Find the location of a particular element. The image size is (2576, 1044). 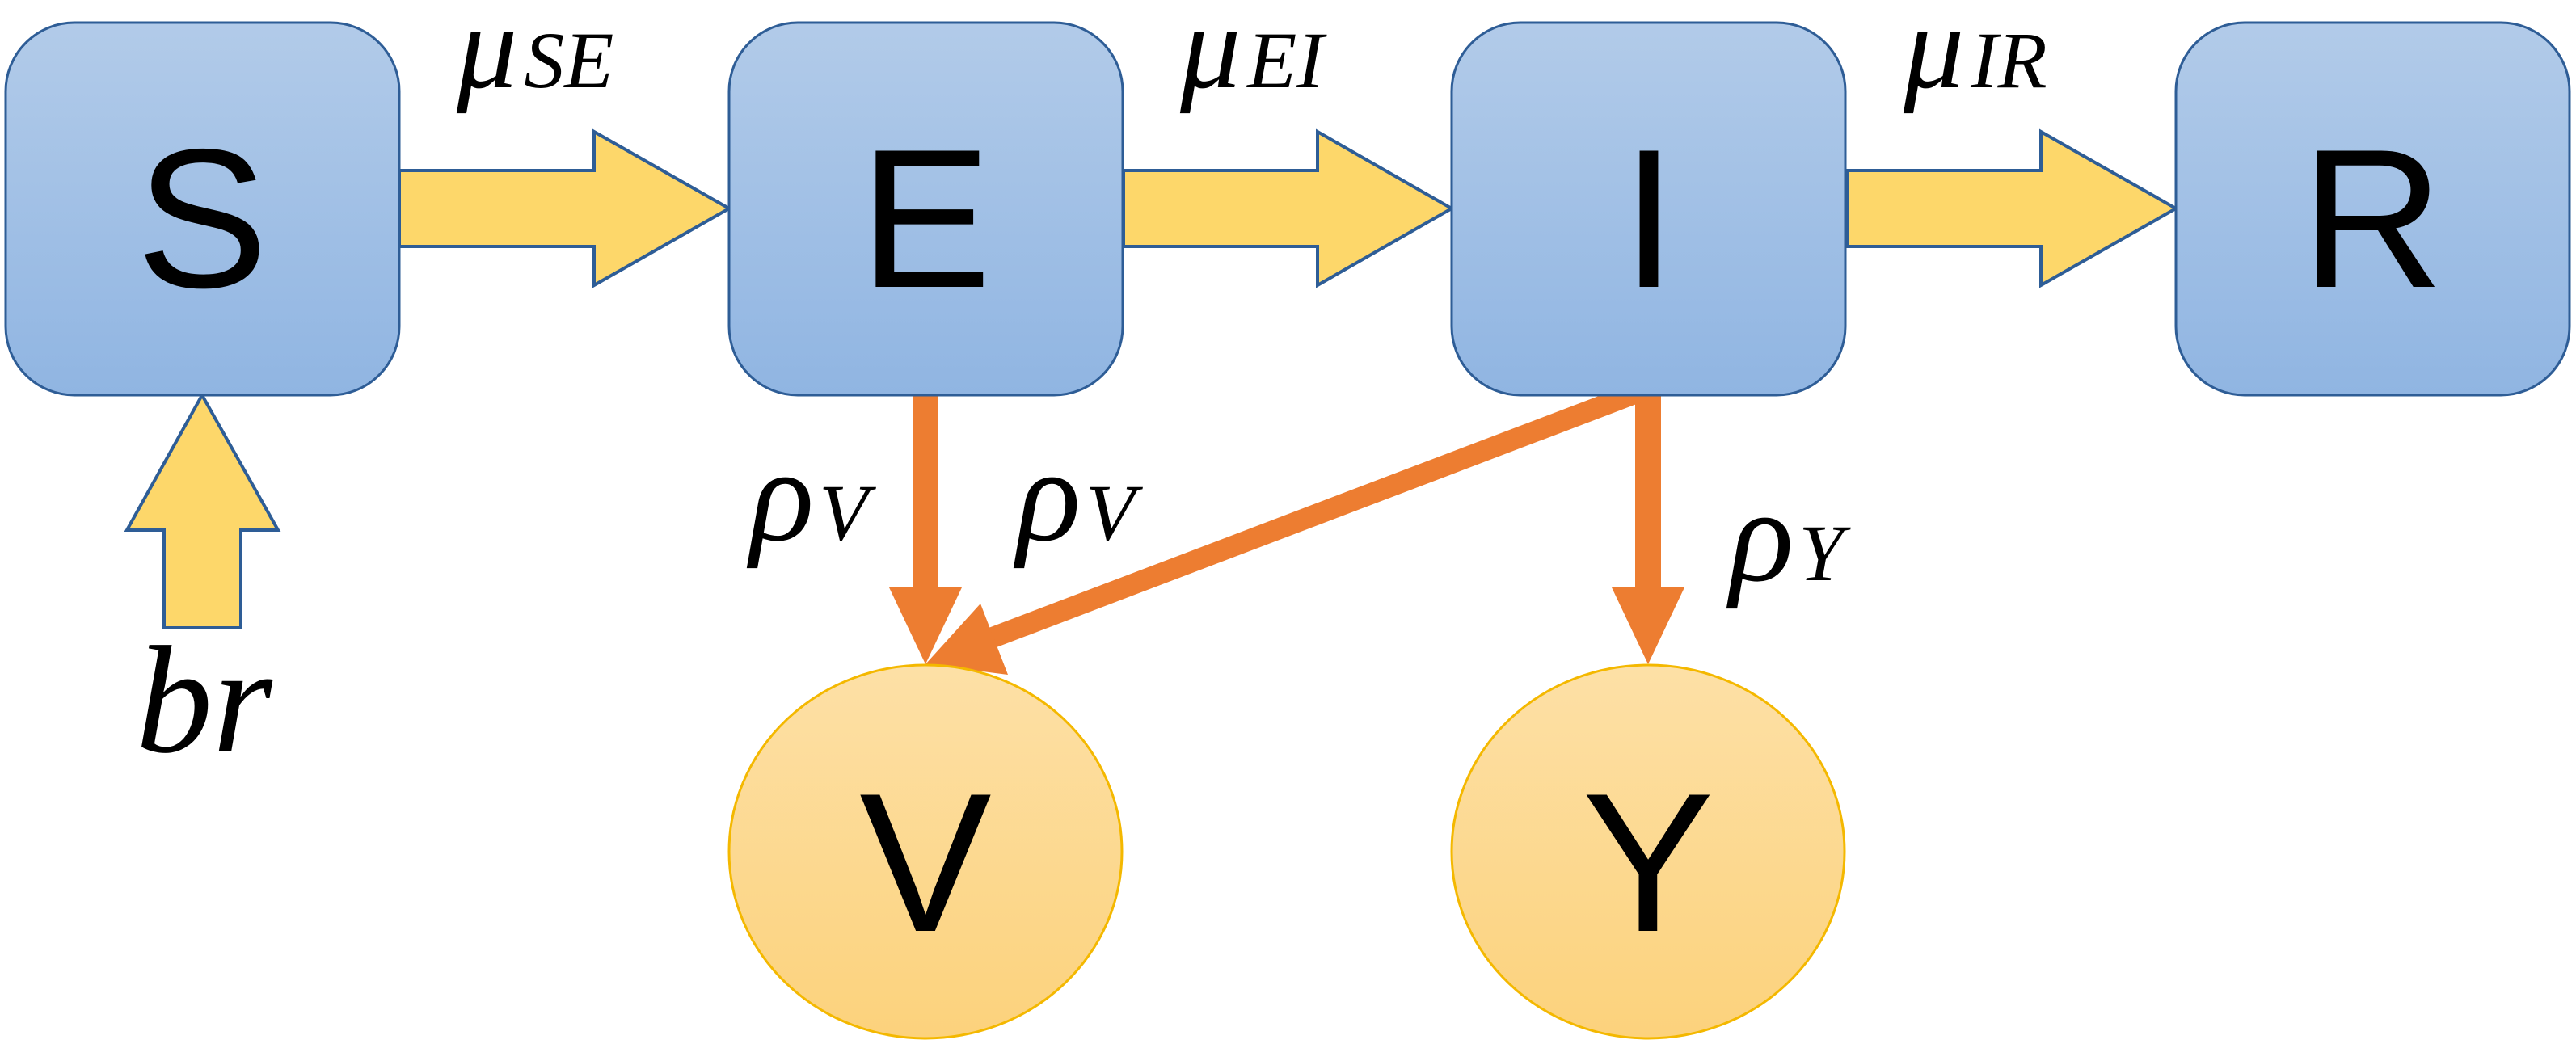

node-s-label: S is located at coordinates (202, 218).